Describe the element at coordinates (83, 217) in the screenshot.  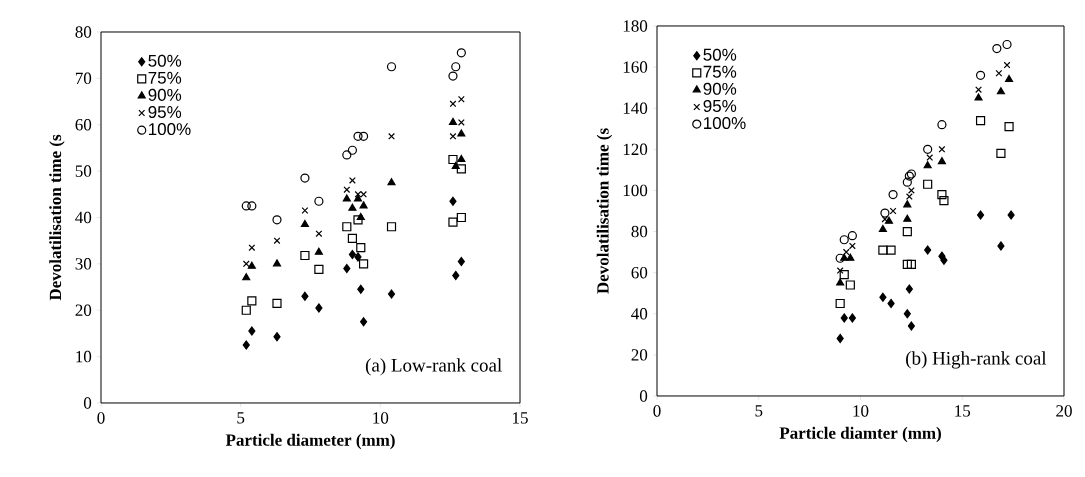
I see `y-tick-label: 40` at that location.